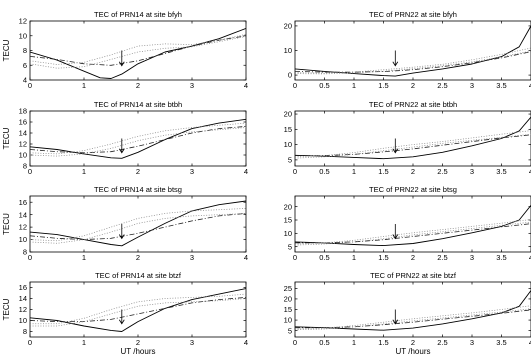  I want to click on y-tick-label: 18, so click(23, 111).